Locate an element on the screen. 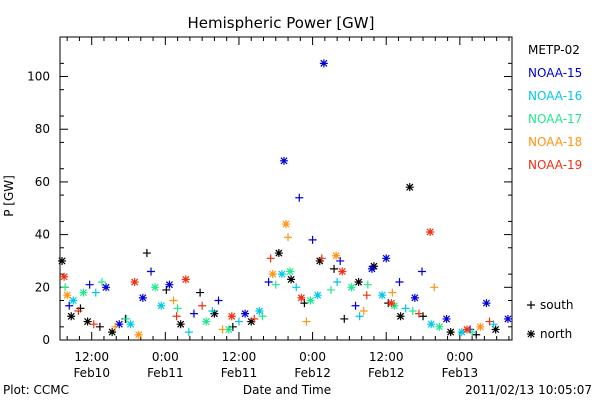 The image size is (600, 400). data-point-noaa-18-north is located at coordinates (67, 295).